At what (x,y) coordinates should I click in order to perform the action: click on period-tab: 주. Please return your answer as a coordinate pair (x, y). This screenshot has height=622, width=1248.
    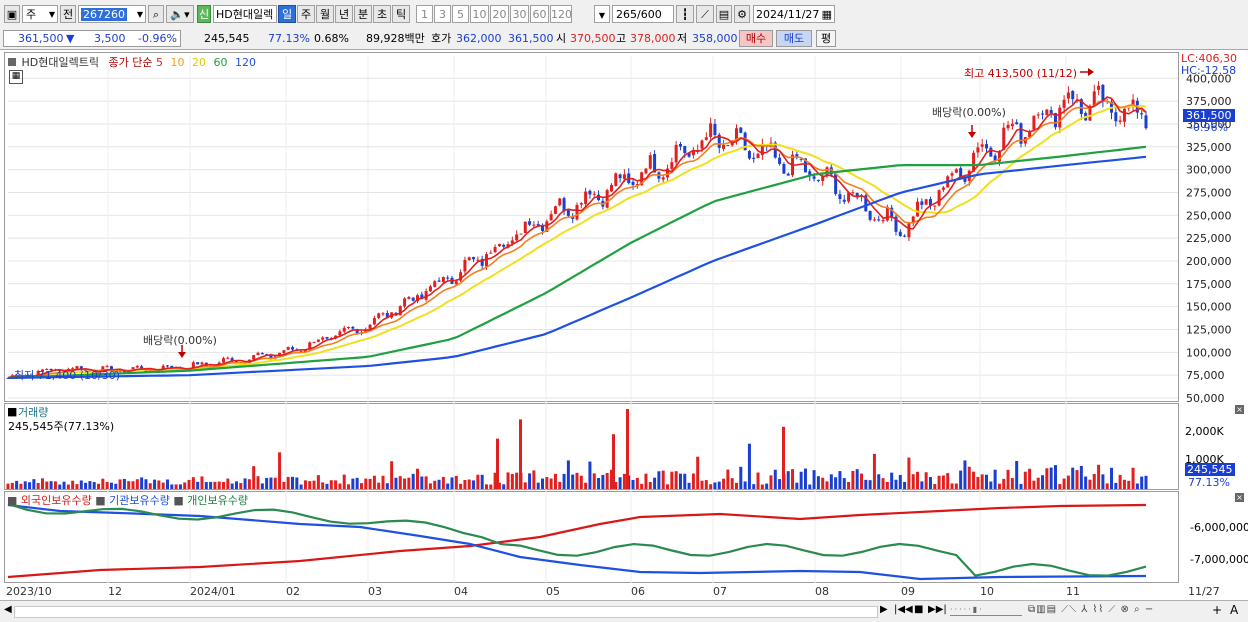
    Looking at the image, I should click on (306, 14).